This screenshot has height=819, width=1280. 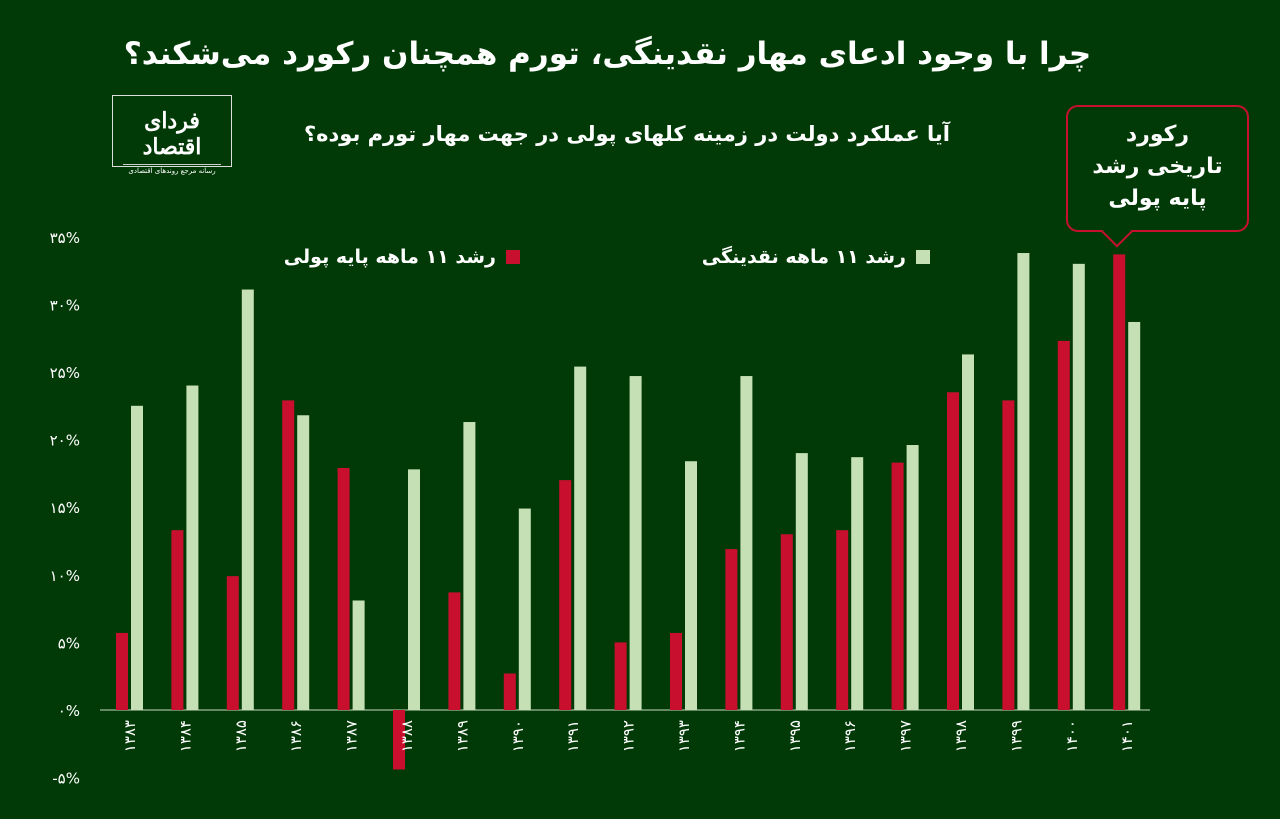 What do you see at coordinates (69, 643) in the screenshot?
I see `y-tick-label: ۵%` at bounding box center [69, 643].